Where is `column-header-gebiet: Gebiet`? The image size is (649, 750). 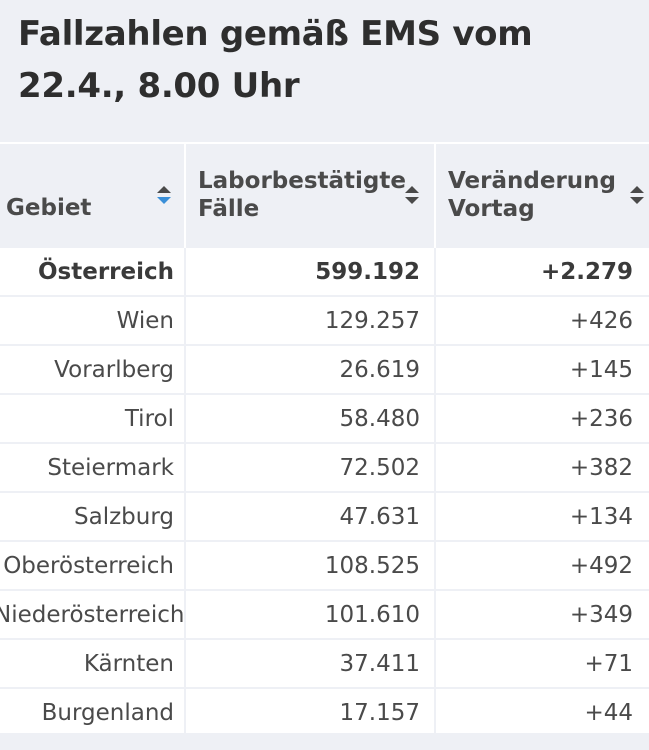
column-header-gebiet: Gebiet is located at coordinates (93, 194).